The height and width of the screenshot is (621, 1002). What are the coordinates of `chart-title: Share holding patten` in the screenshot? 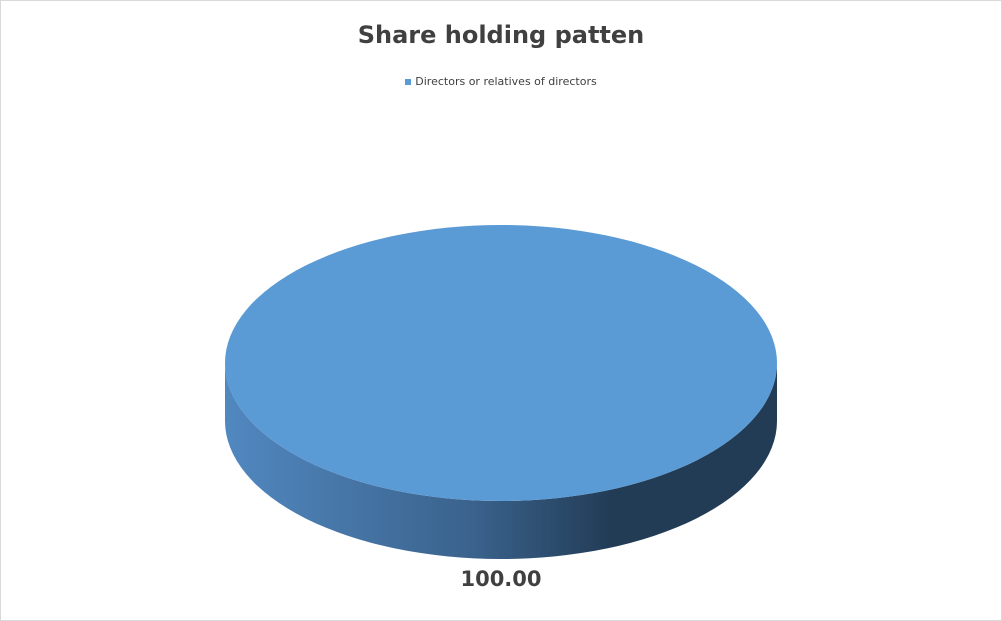 It's located at (501, 35).